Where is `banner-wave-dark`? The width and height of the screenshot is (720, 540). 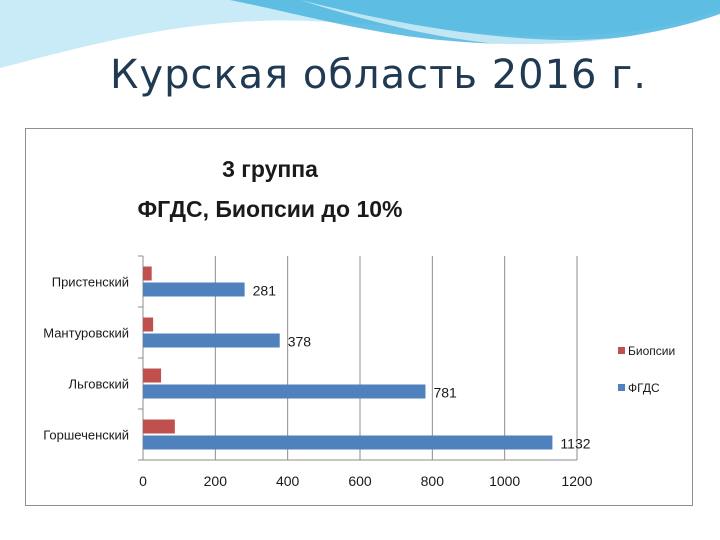
banner-wave-dark is located at coordinates (475, 22).